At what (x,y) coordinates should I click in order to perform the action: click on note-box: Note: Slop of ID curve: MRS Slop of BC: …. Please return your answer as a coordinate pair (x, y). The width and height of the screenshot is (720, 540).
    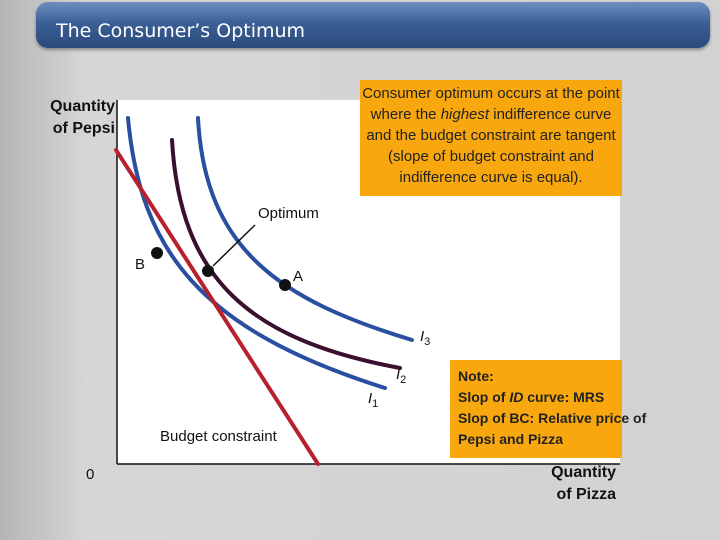
    Looking at the image, I should click on (548, 409).